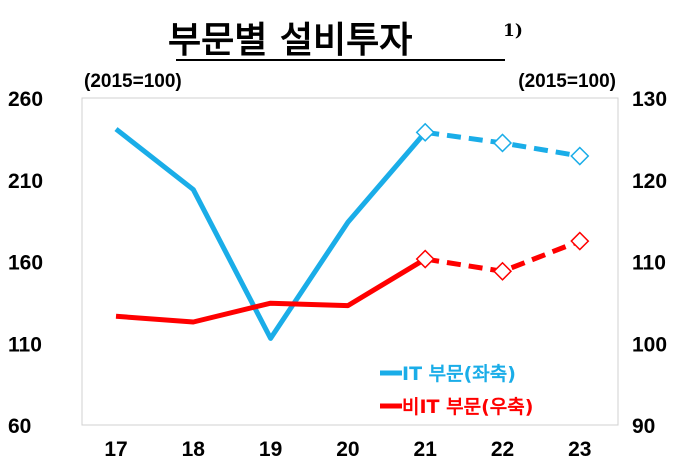 This screenshot has width=699, height=468. What do you see at coordinates (579, 449) in the screenshot?
I see `x-tick-label: 23` at bounding box center [579, 449].